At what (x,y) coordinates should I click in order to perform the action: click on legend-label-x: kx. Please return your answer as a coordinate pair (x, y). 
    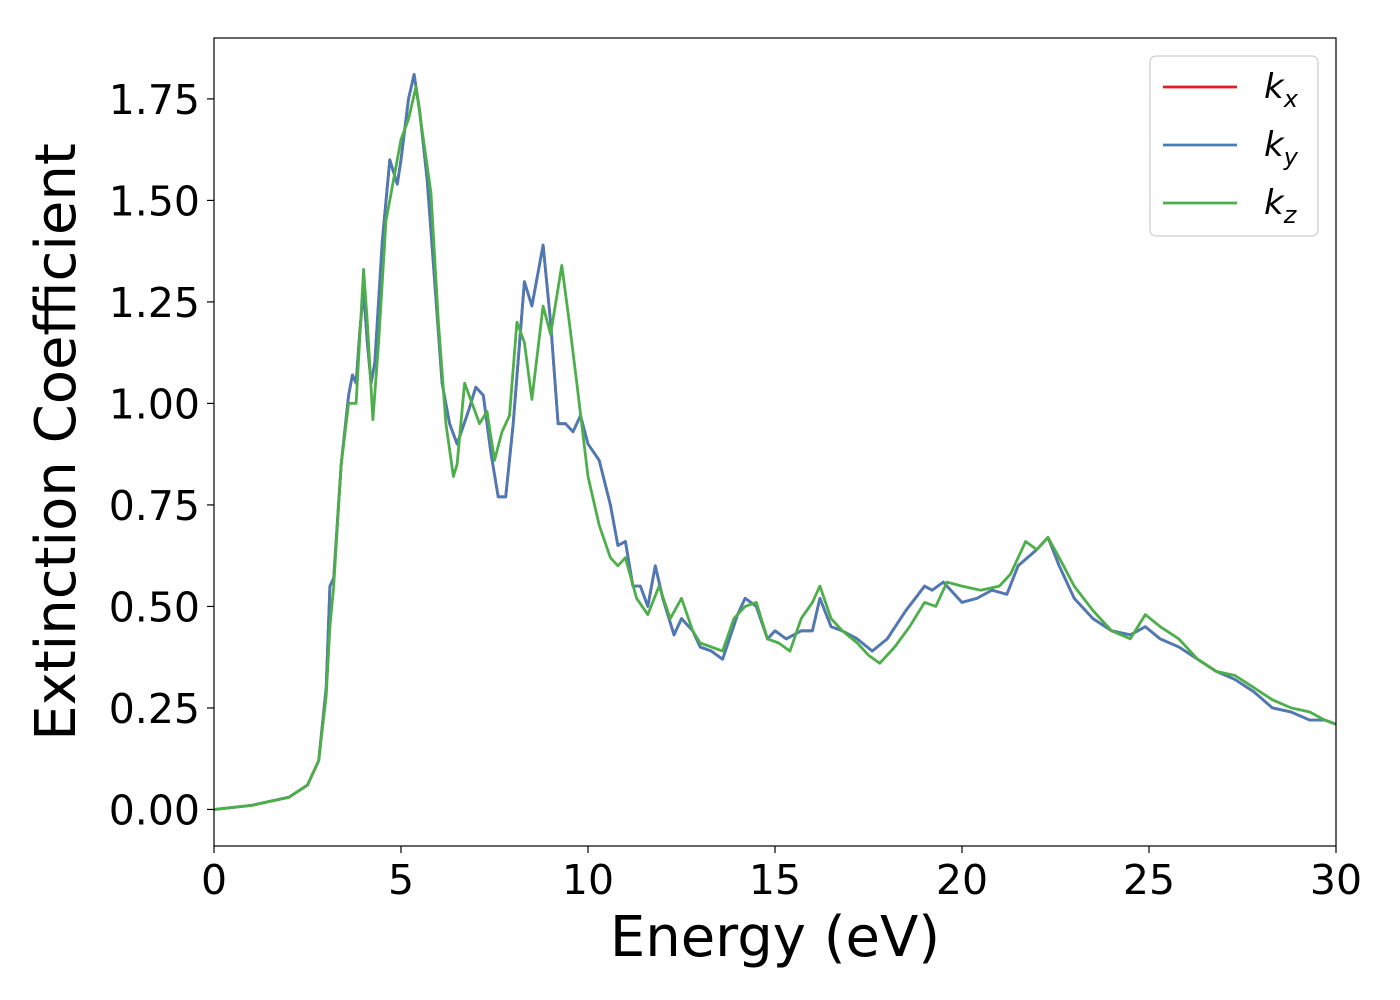
    Looking at the image, I should click on (1281, 90).